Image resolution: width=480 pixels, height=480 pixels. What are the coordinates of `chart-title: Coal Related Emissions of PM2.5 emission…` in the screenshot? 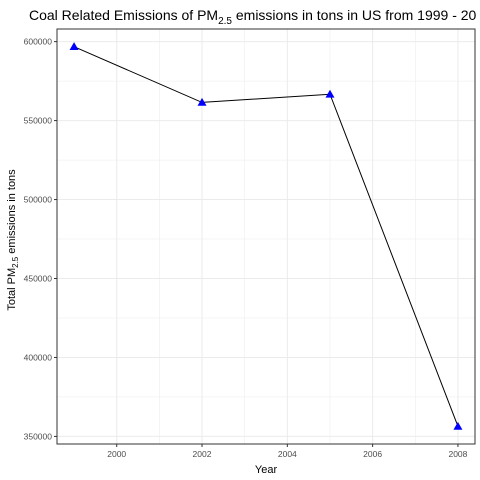 It's located at (253, 17).